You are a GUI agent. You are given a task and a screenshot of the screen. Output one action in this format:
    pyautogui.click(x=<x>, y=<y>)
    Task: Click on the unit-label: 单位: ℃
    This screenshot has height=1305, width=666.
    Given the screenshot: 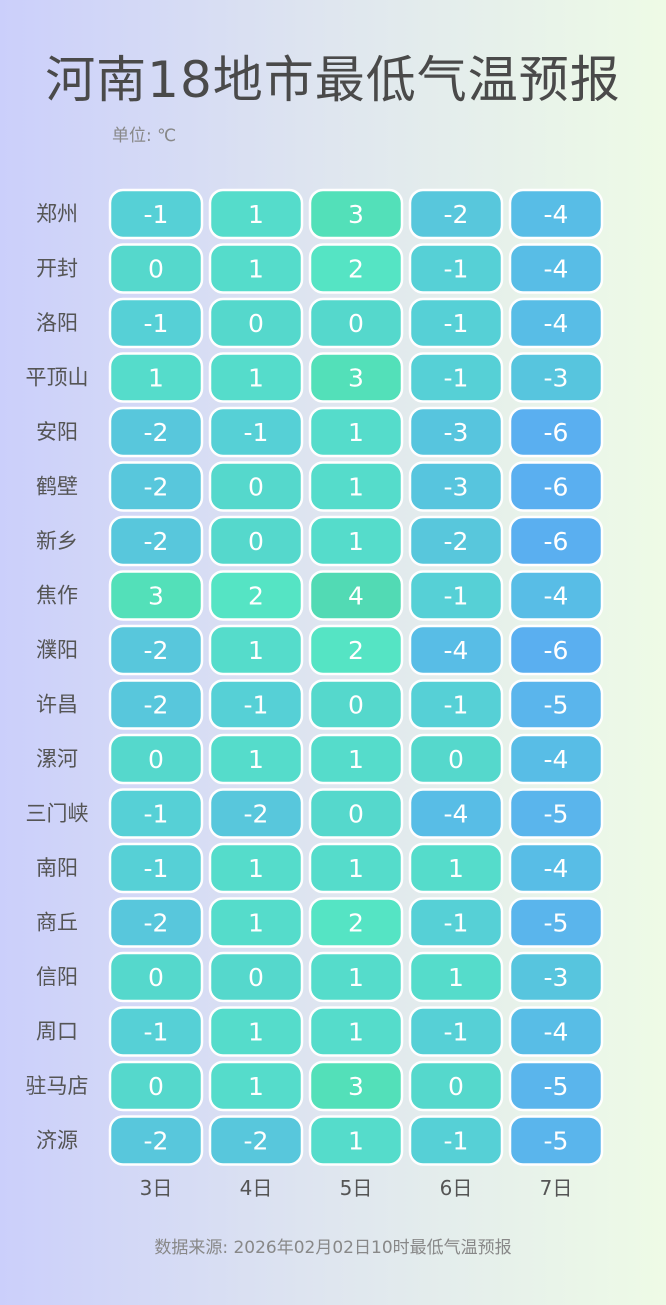 What is the action you would take?
    pyautogui.click(x=144, y=136)
    